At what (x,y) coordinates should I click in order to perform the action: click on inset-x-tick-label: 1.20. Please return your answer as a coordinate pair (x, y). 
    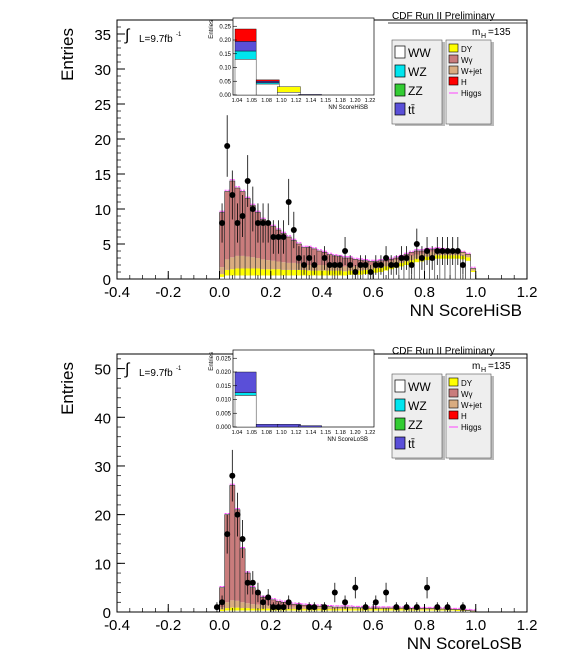
    Looking at the image, I should click on (355, 433).